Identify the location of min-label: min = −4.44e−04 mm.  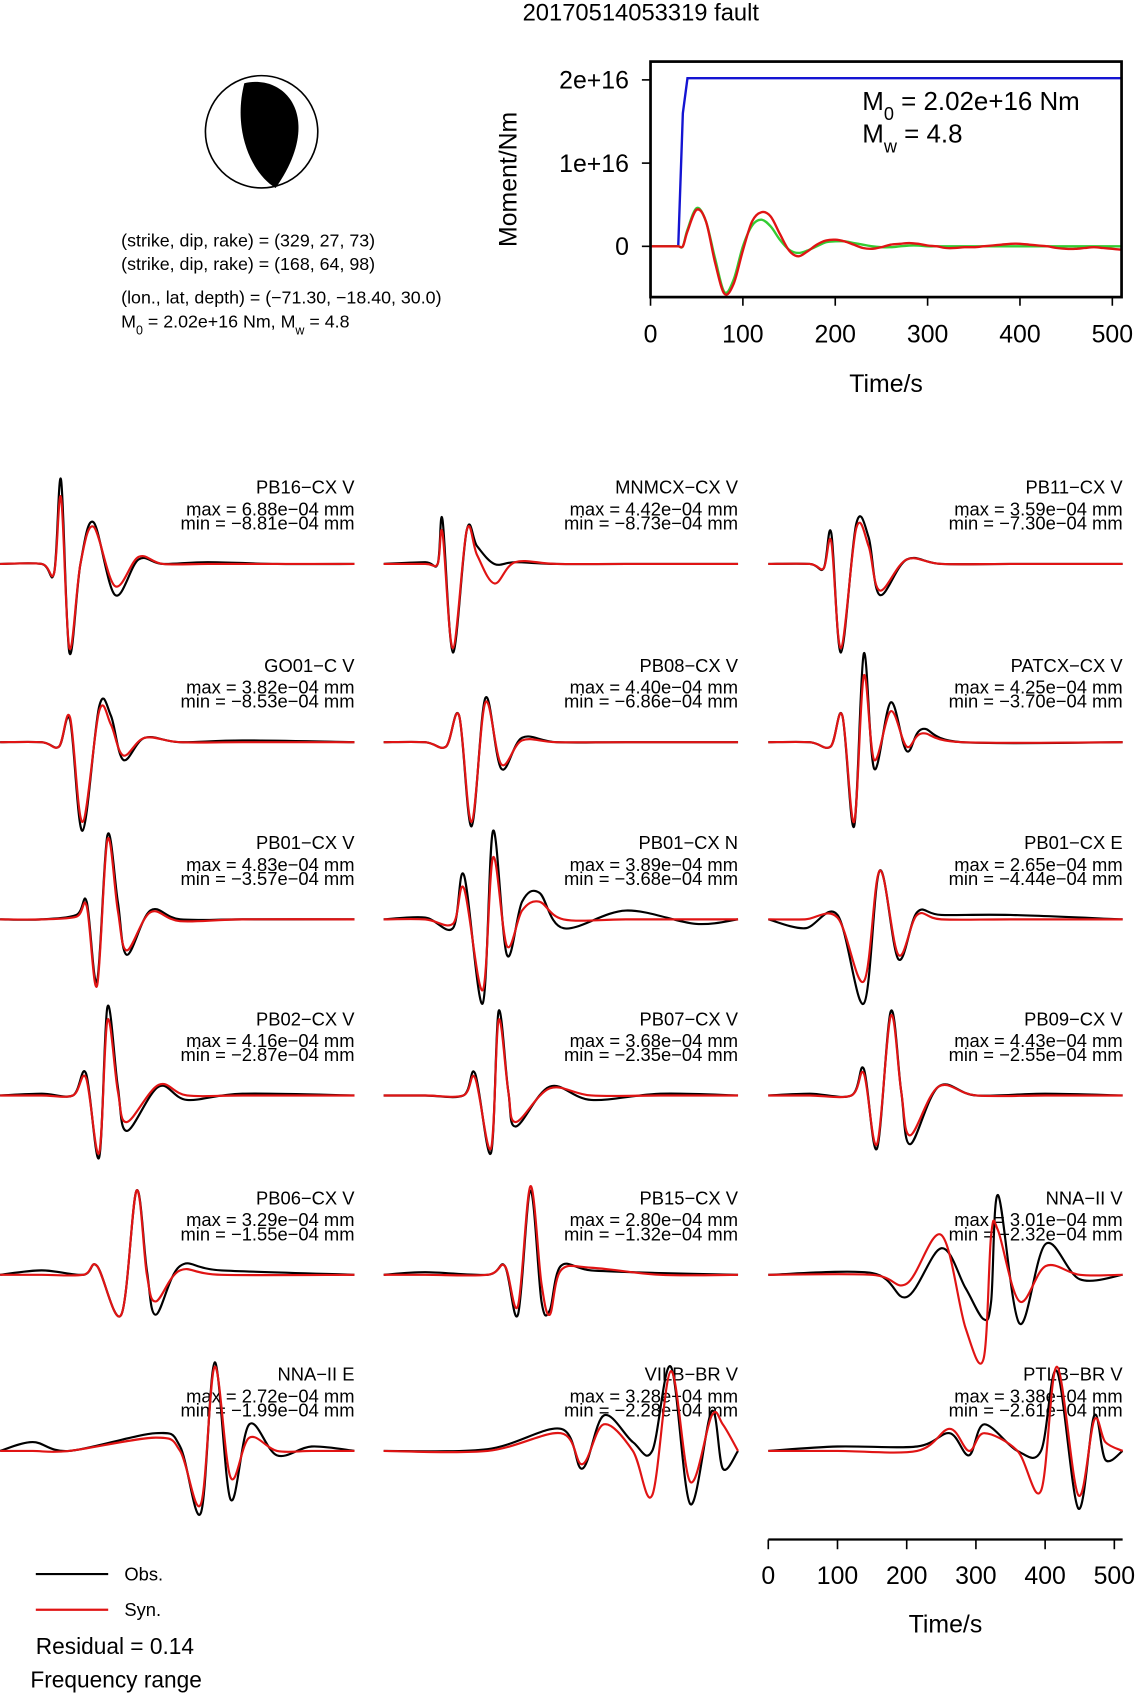
(1036, 878).